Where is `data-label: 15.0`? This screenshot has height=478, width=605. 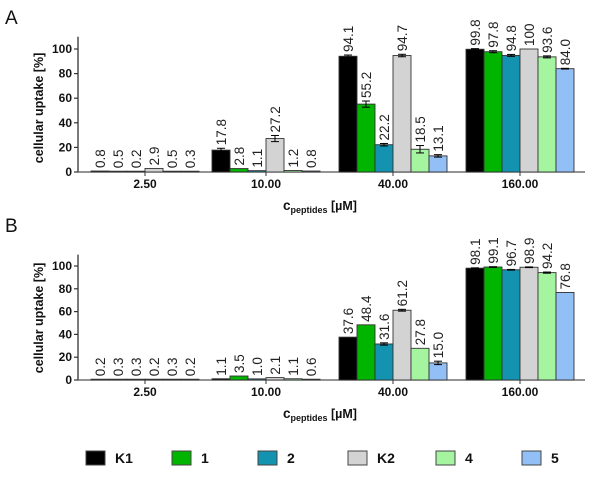
data-label: 15.0 is located at coordinates (438, 345).